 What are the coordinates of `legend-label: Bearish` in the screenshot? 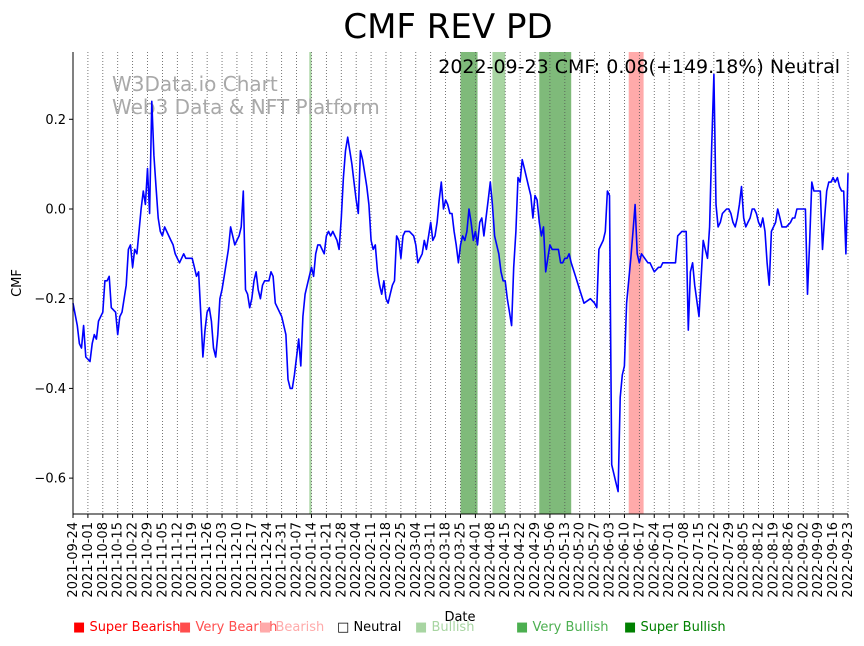 It's located at (300, 627).